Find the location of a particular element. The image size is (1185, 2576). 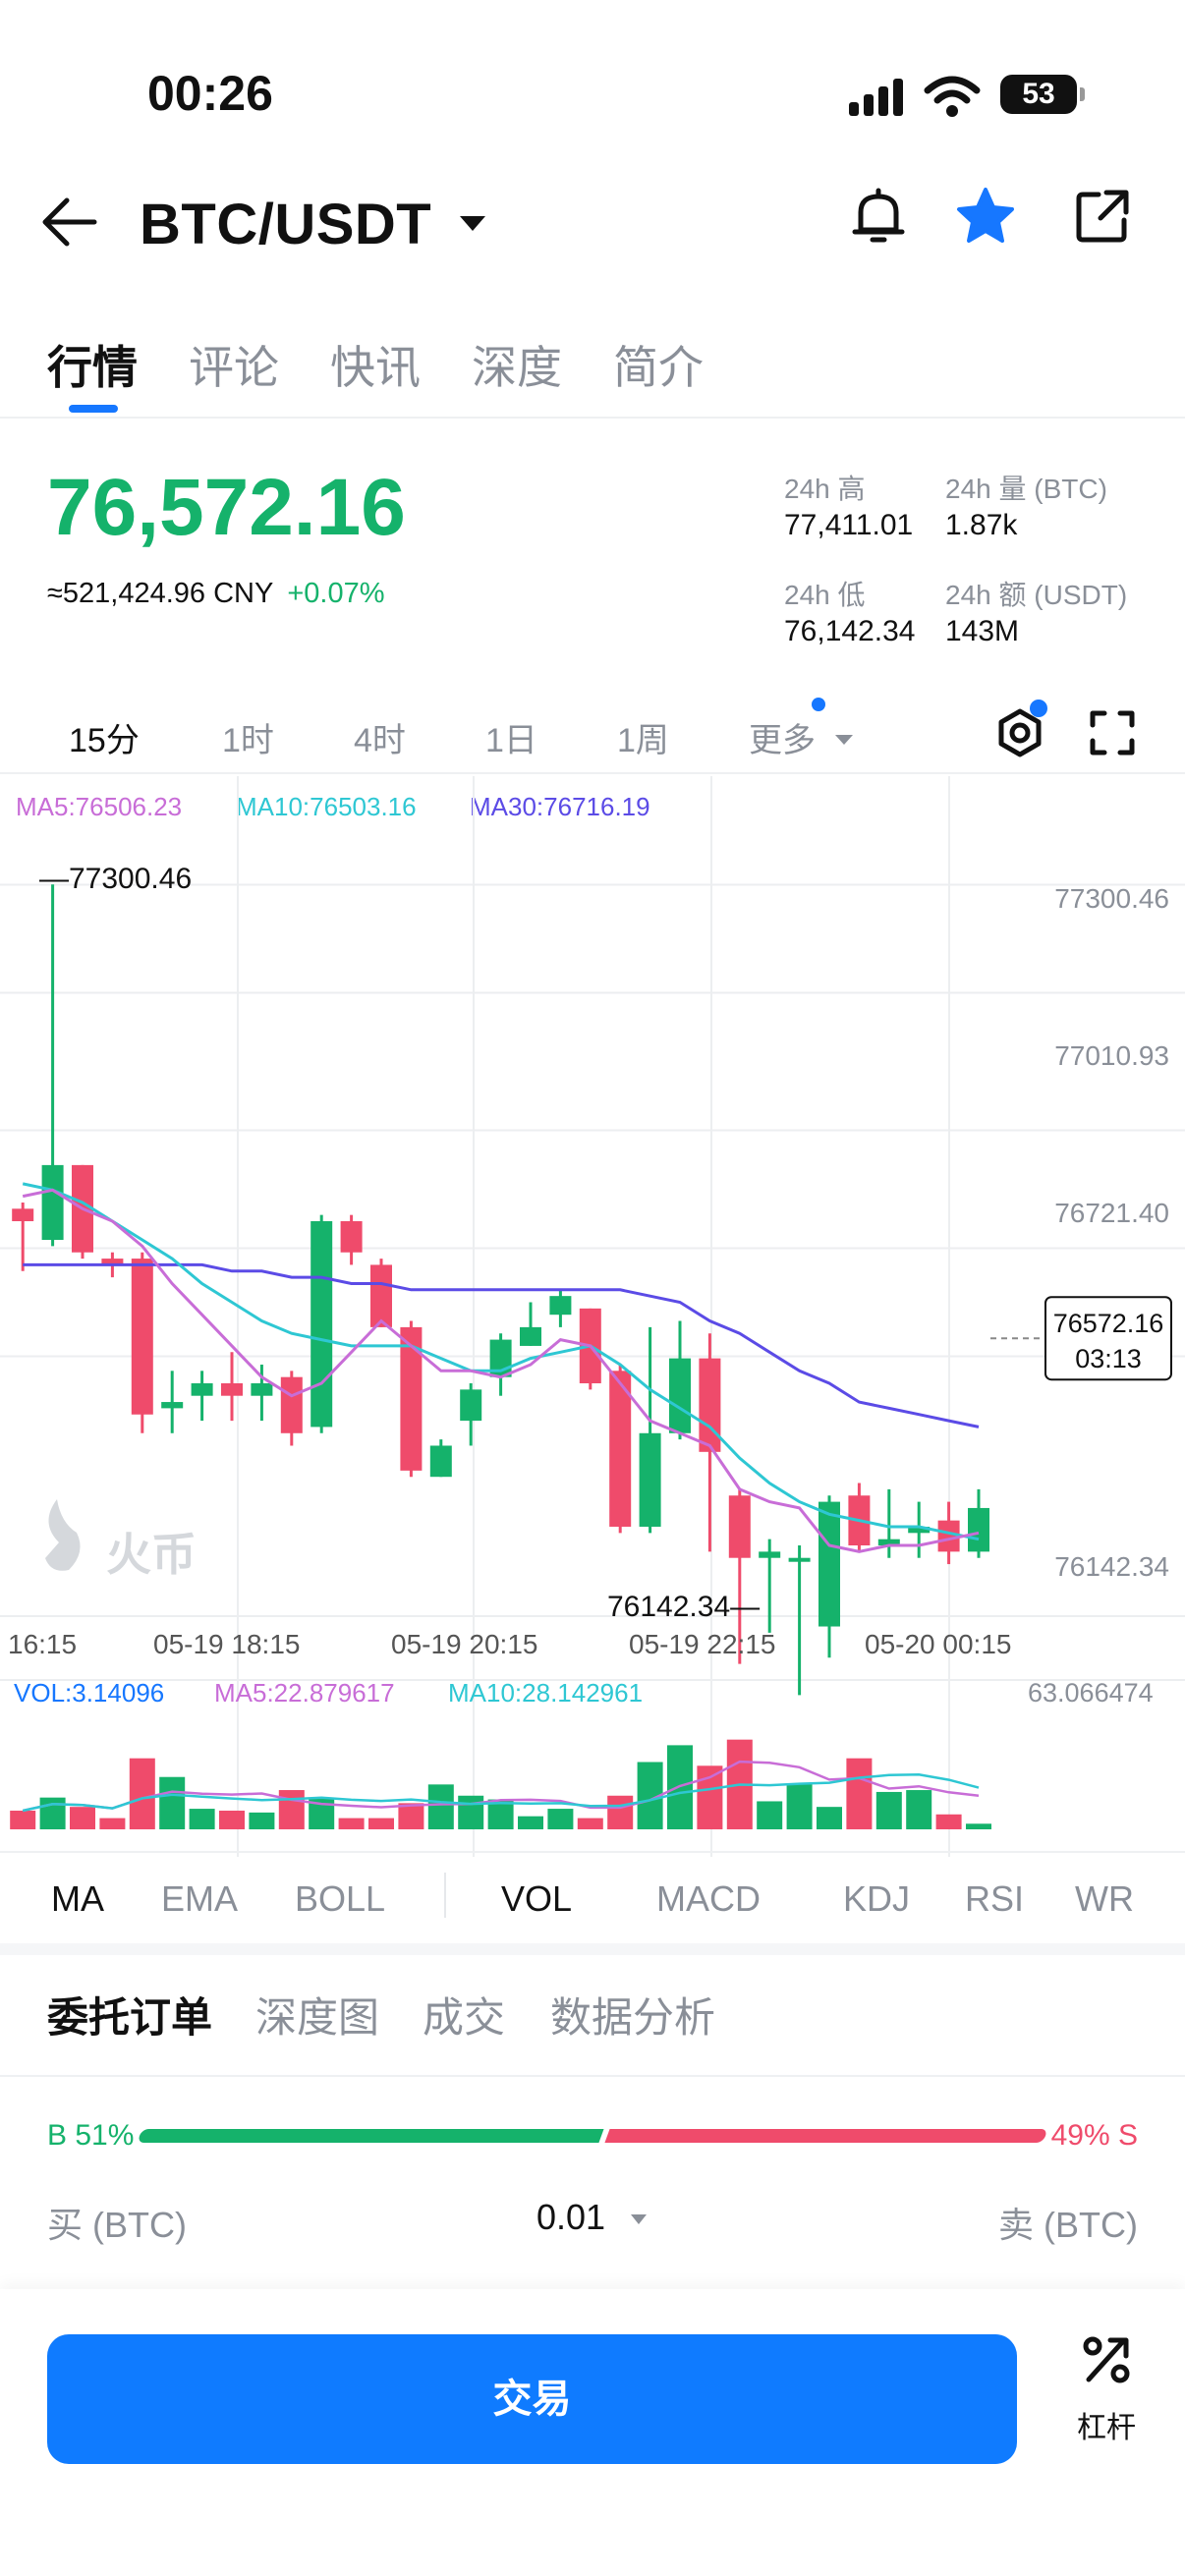

trade-button: 交易 is located at coordinates (532, 2399).